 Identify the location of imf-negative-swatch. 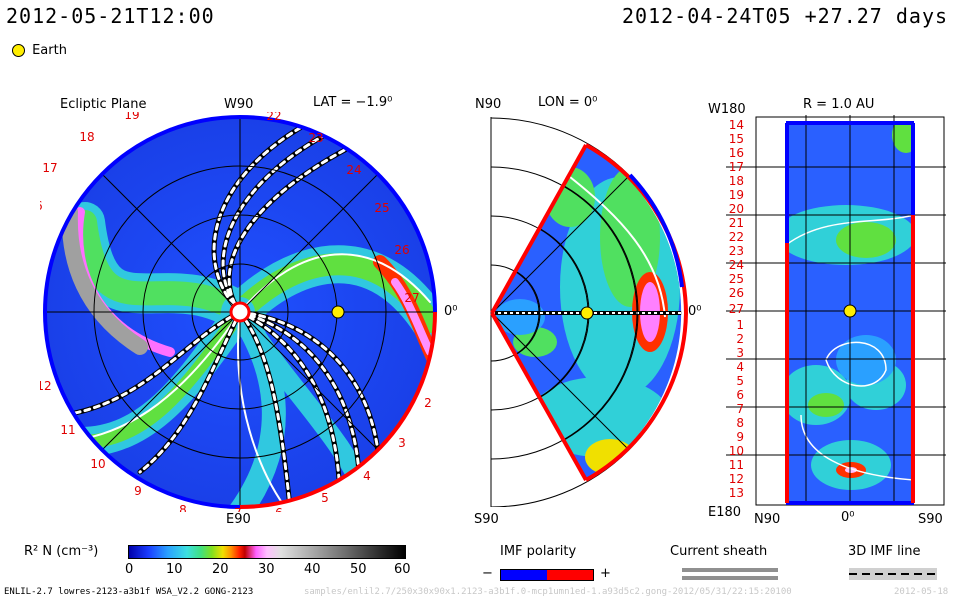
(524, 575).